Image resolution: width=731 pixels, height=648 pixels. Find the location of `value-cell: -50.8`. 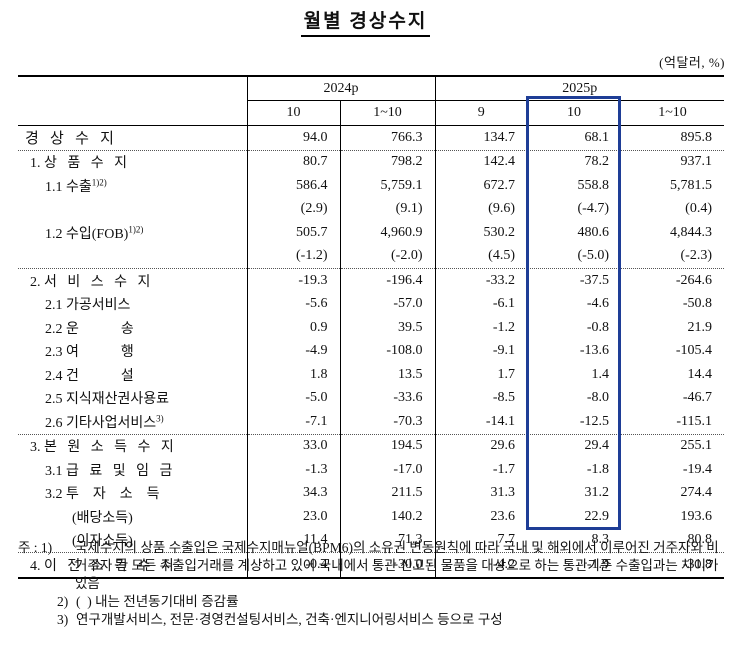

value-cell: -50.8 is located at coordinates (697, 304).